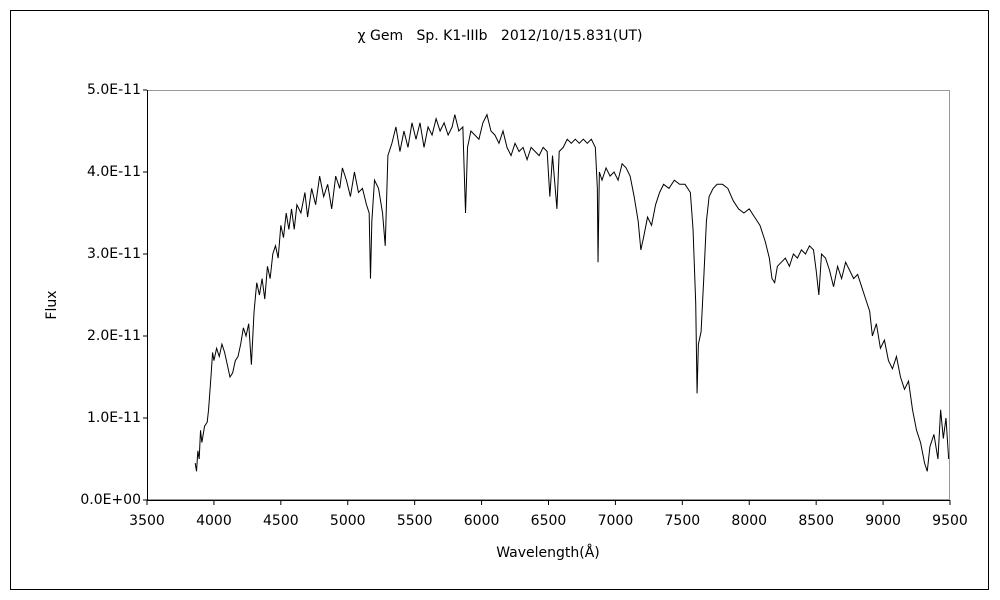 This screenshot has height=600, width=1000. I want to click on x-tick-label: 3500, so click(147, 521).